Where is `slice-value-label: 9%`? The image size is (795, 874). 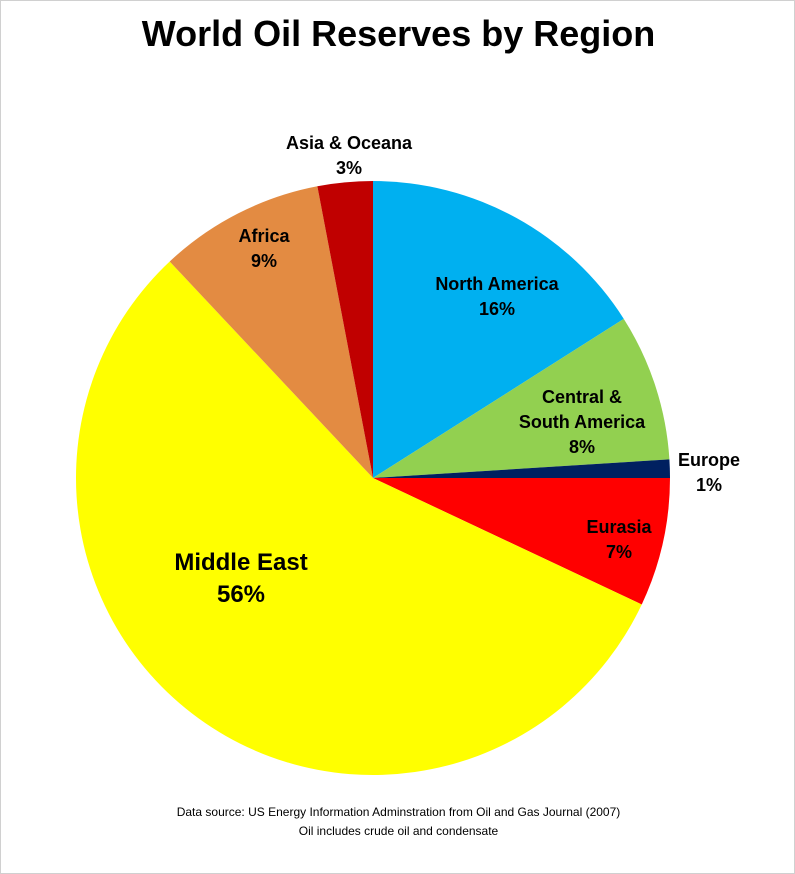 slice-value-label: 9% is located at coordinates (264, 261).